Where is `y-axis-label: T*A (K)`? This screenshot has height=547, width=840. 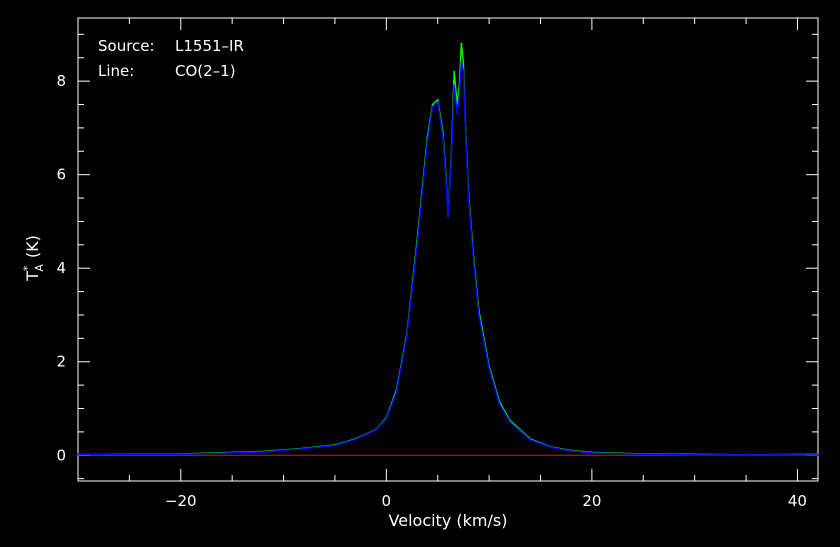 y-axis-label: T*A (K) is located at coordinates (33, 258).